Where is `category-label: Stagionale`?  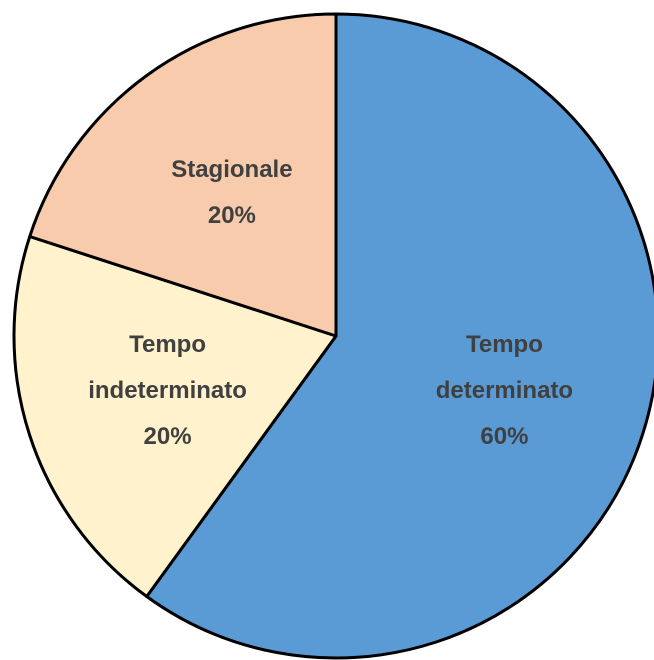
category-label: Stagionale is located at coordinates (232, 169).